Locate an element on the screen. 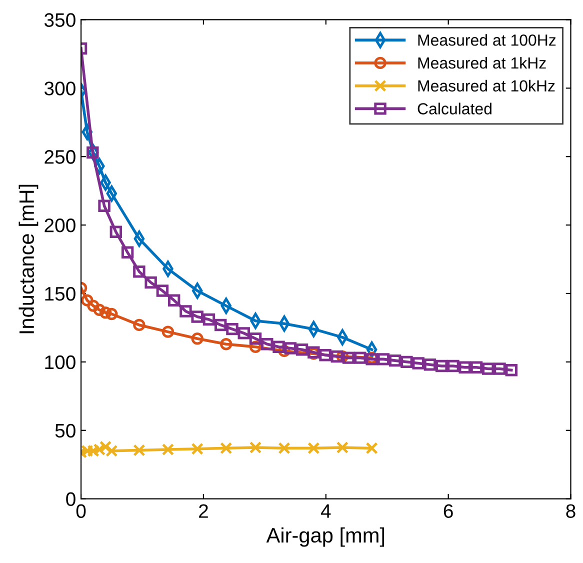 The width and height of the screenshot is (583, 563). y-tick-label: 100 is located at coordinates (60, 362).